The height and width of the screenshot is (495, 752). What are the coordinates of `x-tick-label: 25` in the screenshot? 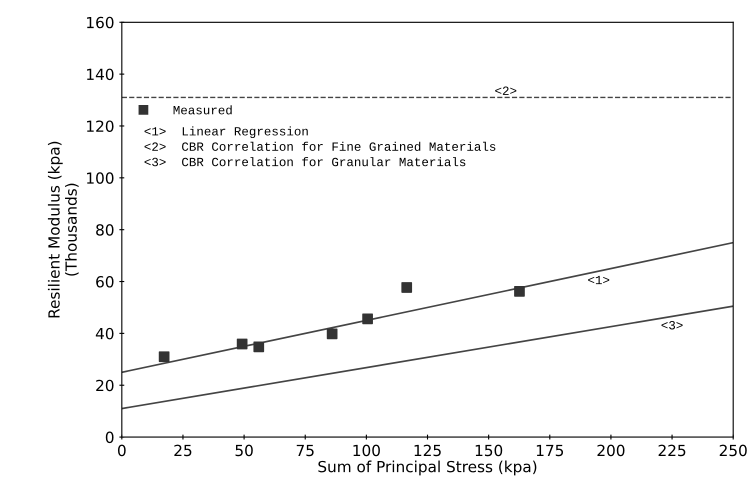 It's located at (183, 450).